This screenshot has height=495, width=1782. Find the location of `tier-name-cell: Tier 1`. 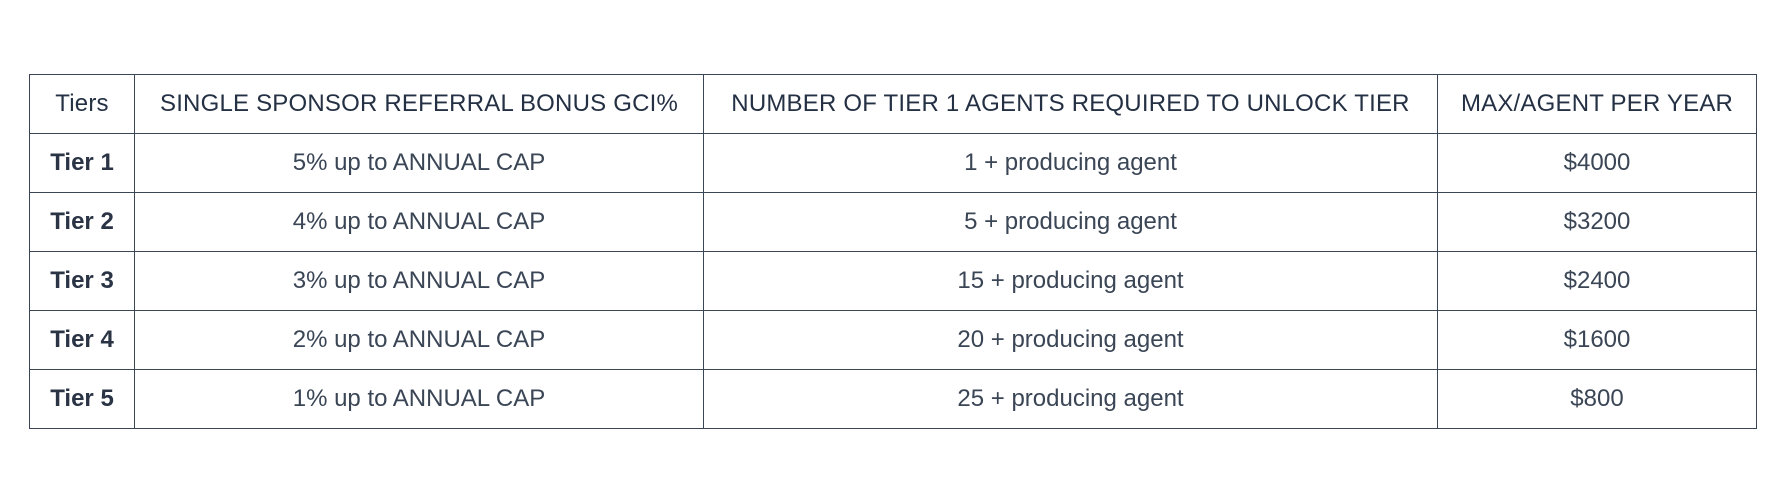

tier-name-cell: Tier 1 is located at coordinates (82, 163).